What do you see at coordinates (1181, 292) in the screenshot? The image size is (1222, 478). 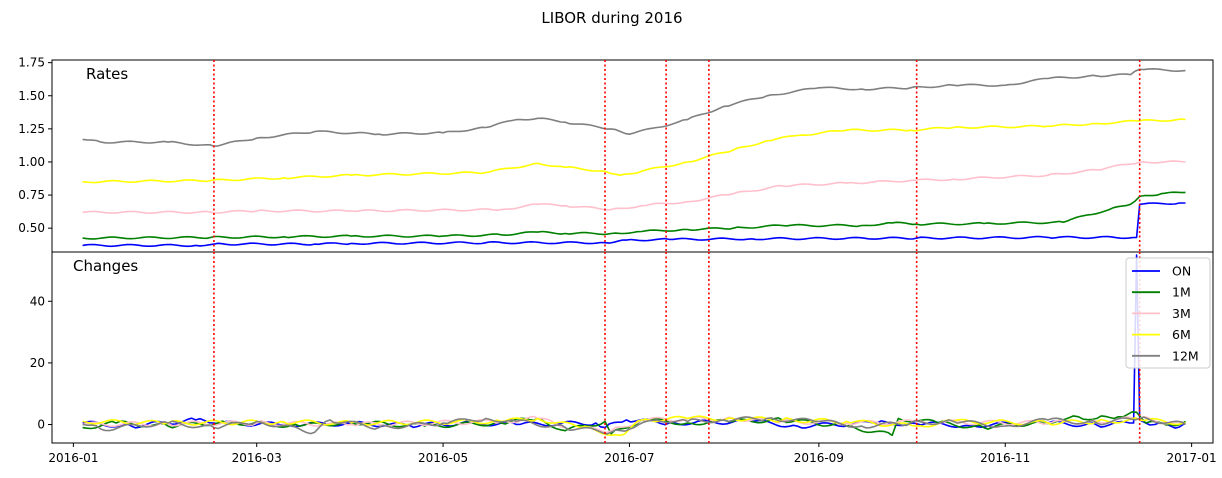 I see `legend-label-1m: 1M` at bounding box center [1181, 292].